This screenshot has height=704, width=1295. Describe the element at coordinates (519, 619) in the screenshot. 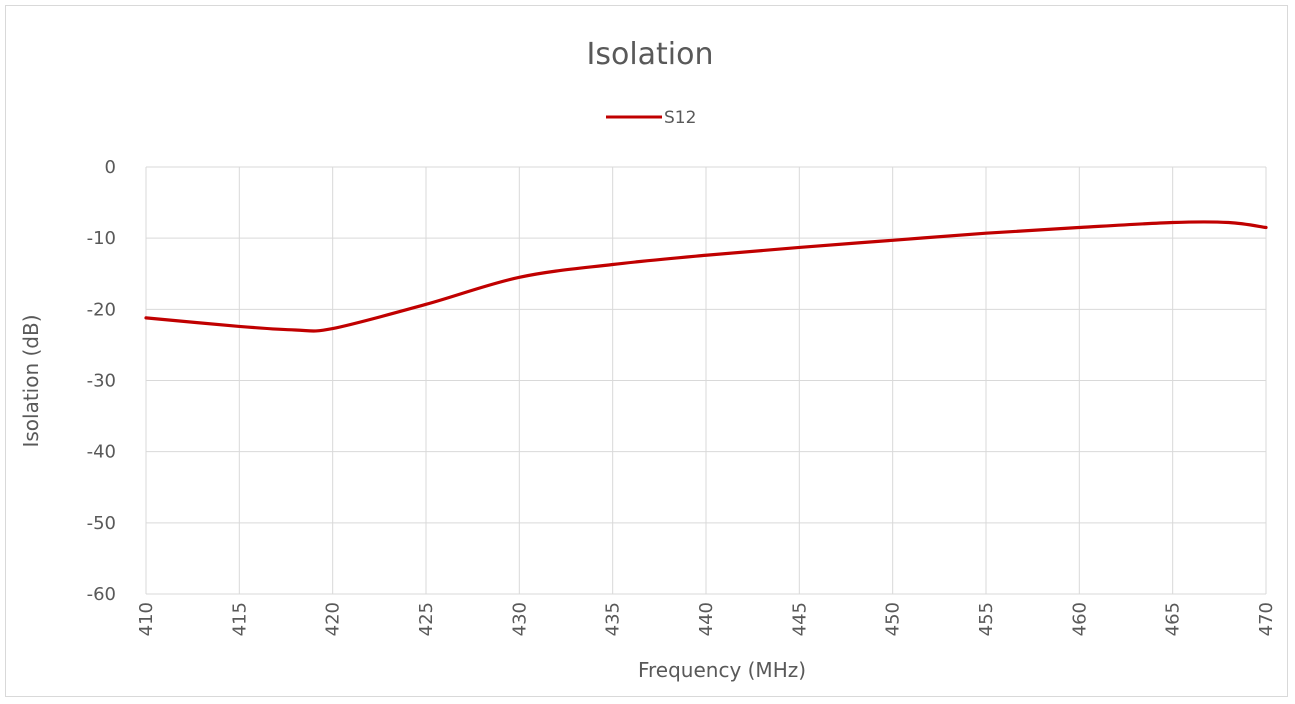

I see `x-tick-label: 430` at that location.